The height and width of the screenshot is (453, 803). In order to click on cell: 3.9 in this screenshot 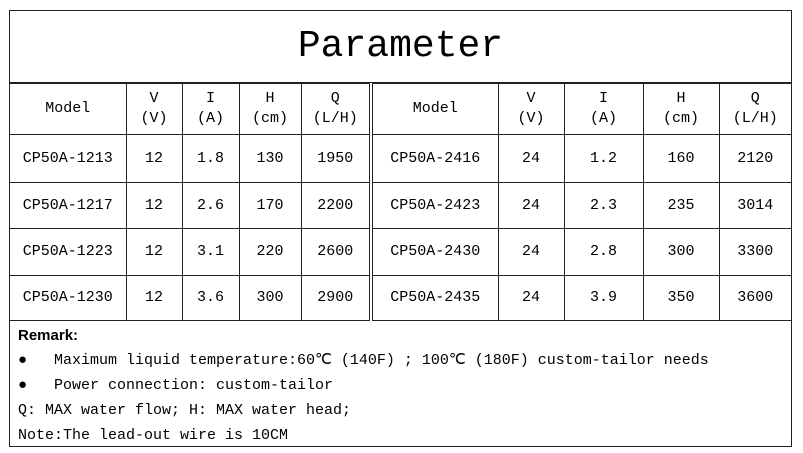, I will do `click(603, 298)`.